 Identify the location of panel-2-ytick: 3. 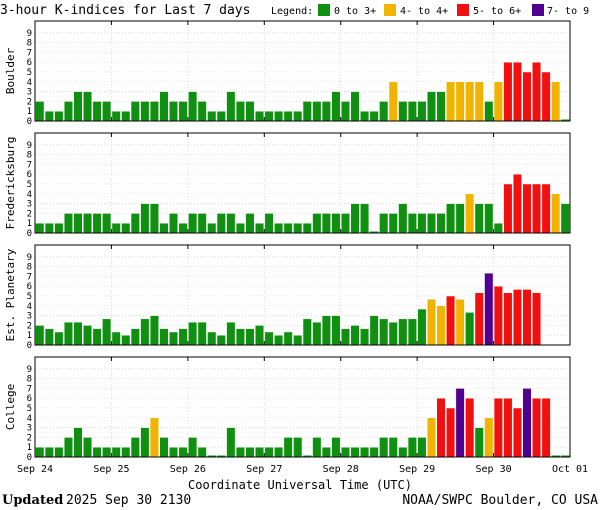
(29, 317).